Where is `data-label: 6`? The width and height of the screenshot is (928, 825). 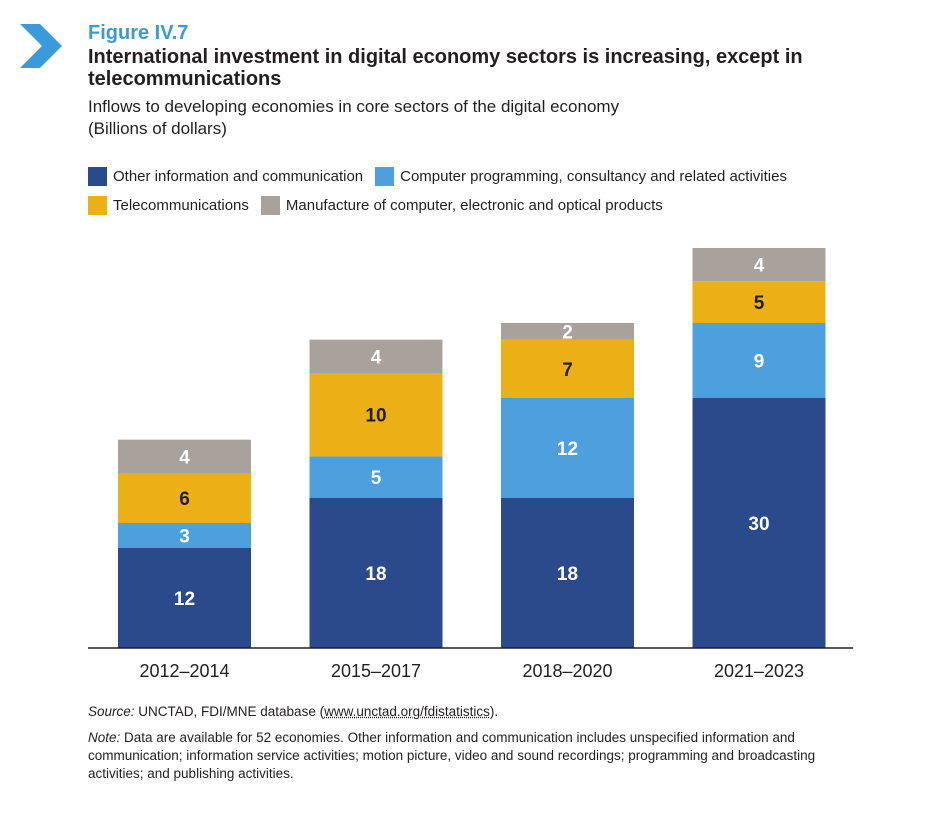
data-label: 6 is located at coordinates (184, 499).